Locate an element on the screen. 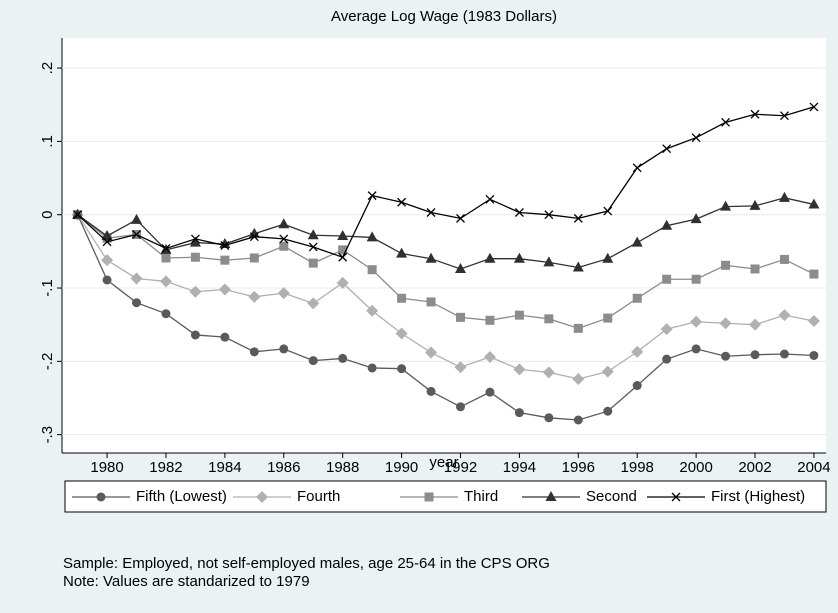 This screenshot has width=838, height=613. legend-label: Fifth (Lowest) is located at coordinates (181, 496).